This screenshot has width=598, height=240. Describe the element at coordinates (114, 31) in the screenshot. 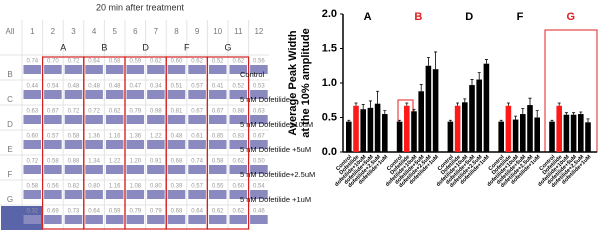

I see `column-label: 5` at that location.